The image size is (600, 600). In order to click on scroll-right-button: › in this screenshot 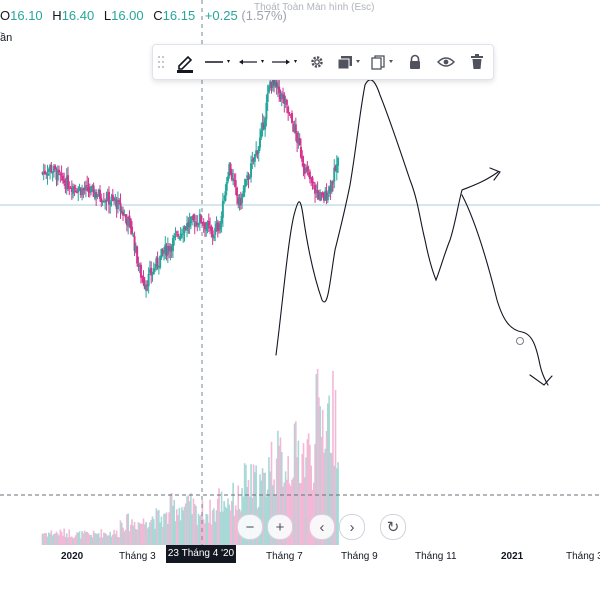, I will do `click(352, 527)`.